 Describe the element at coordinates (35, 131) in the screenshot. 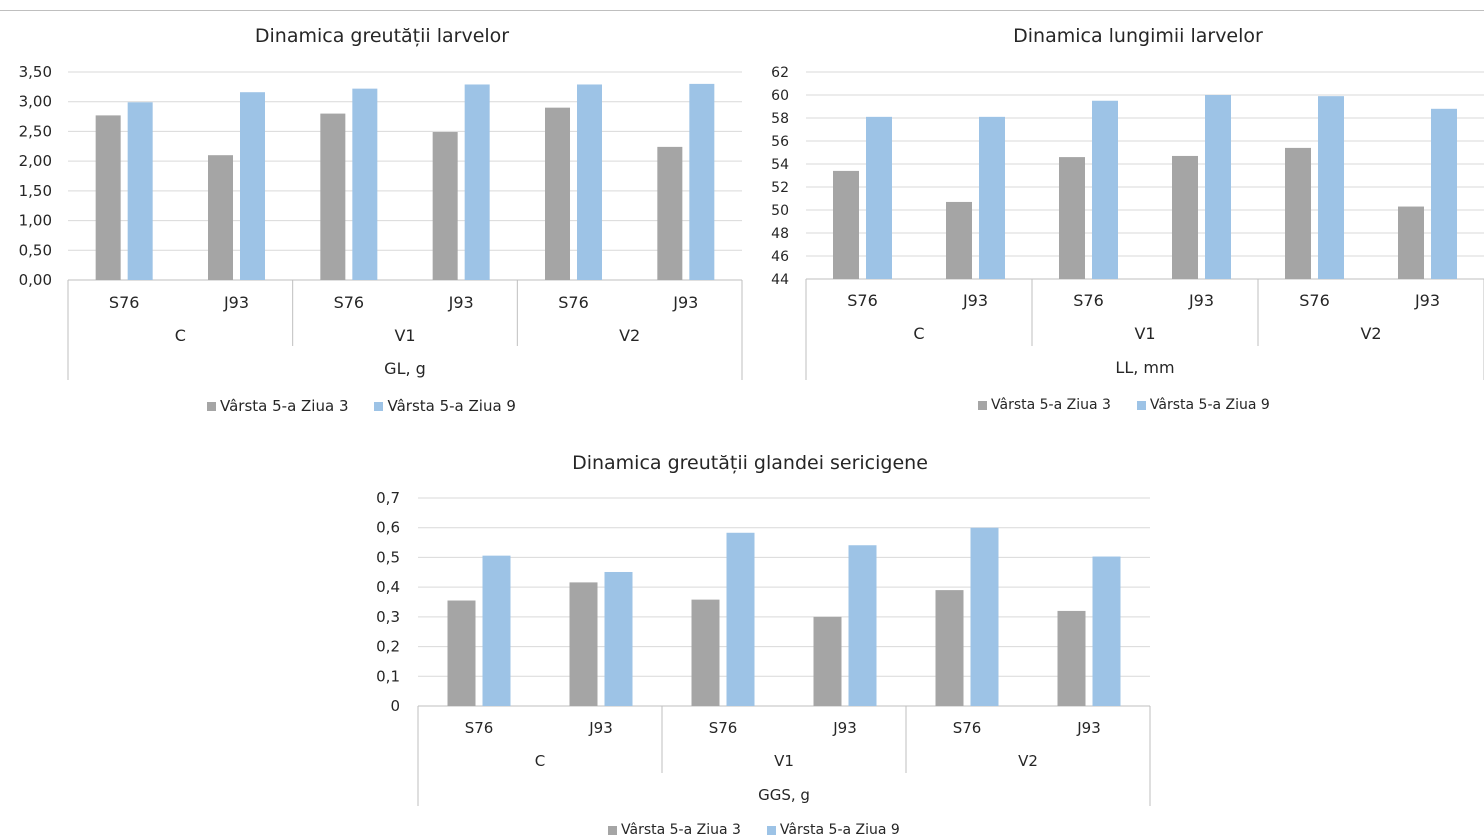

I see `y-tick-label: 2,50` at that location.